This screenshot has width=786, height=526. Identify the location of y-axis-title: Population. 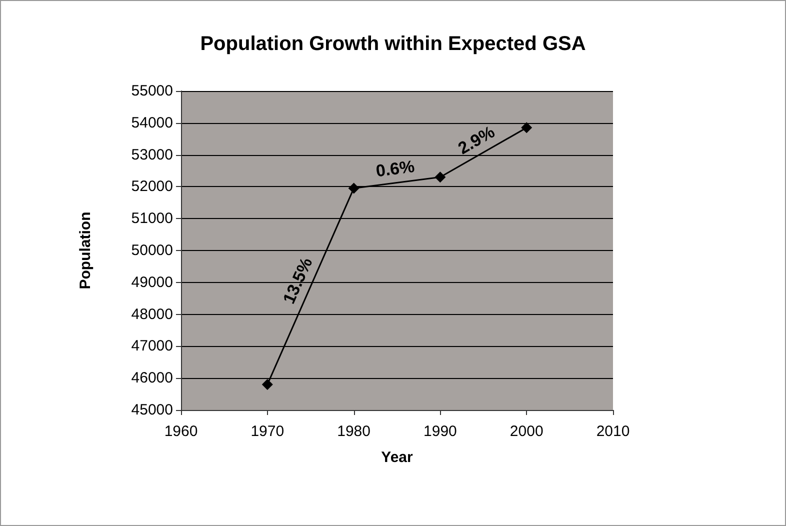
(85, 251).